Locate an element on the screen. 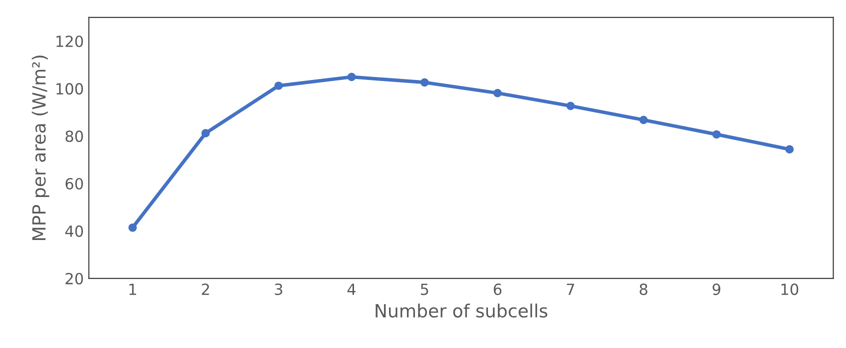  y-tick-label: 20 is located at coordinates (74, 278).